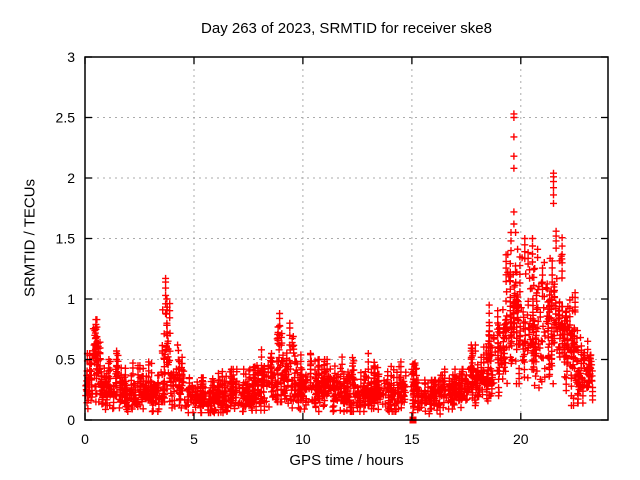 Image resolution: width=640 pixels, height=480 pixels. What do you see at coordinates (71, 299) in the screenshot?
I see `svg-text: 1` at bounding box center [71, 299].